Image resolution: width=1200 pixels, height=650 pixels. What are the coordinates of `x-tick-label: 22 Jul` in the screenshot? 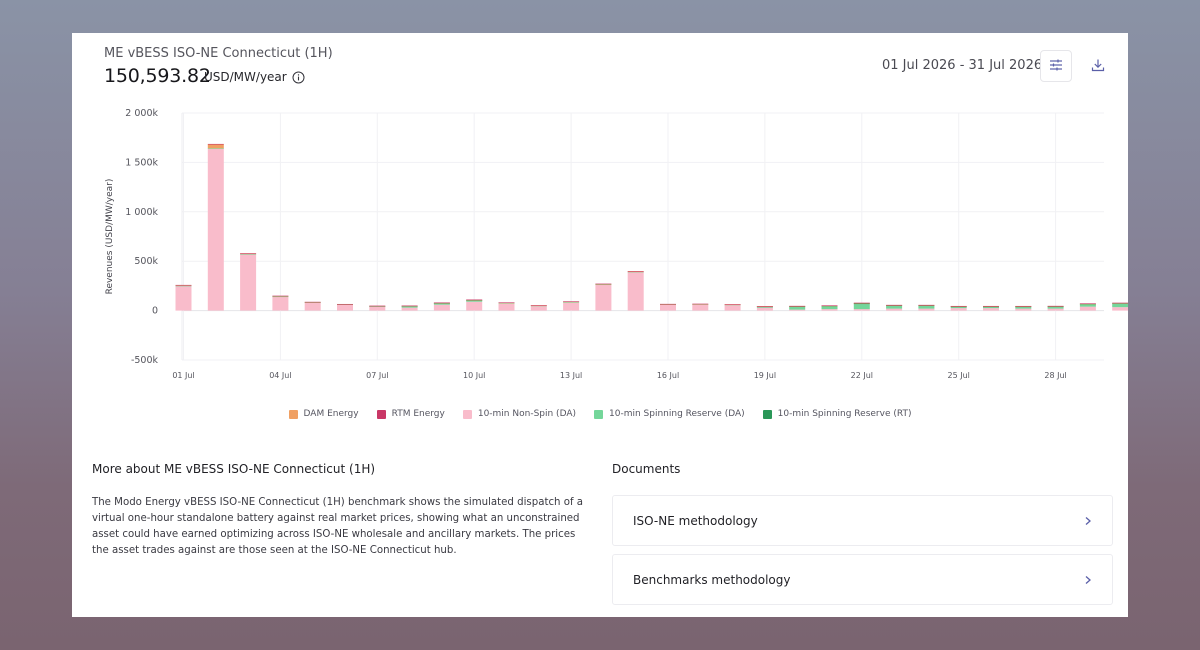 It's located at (862, 375).